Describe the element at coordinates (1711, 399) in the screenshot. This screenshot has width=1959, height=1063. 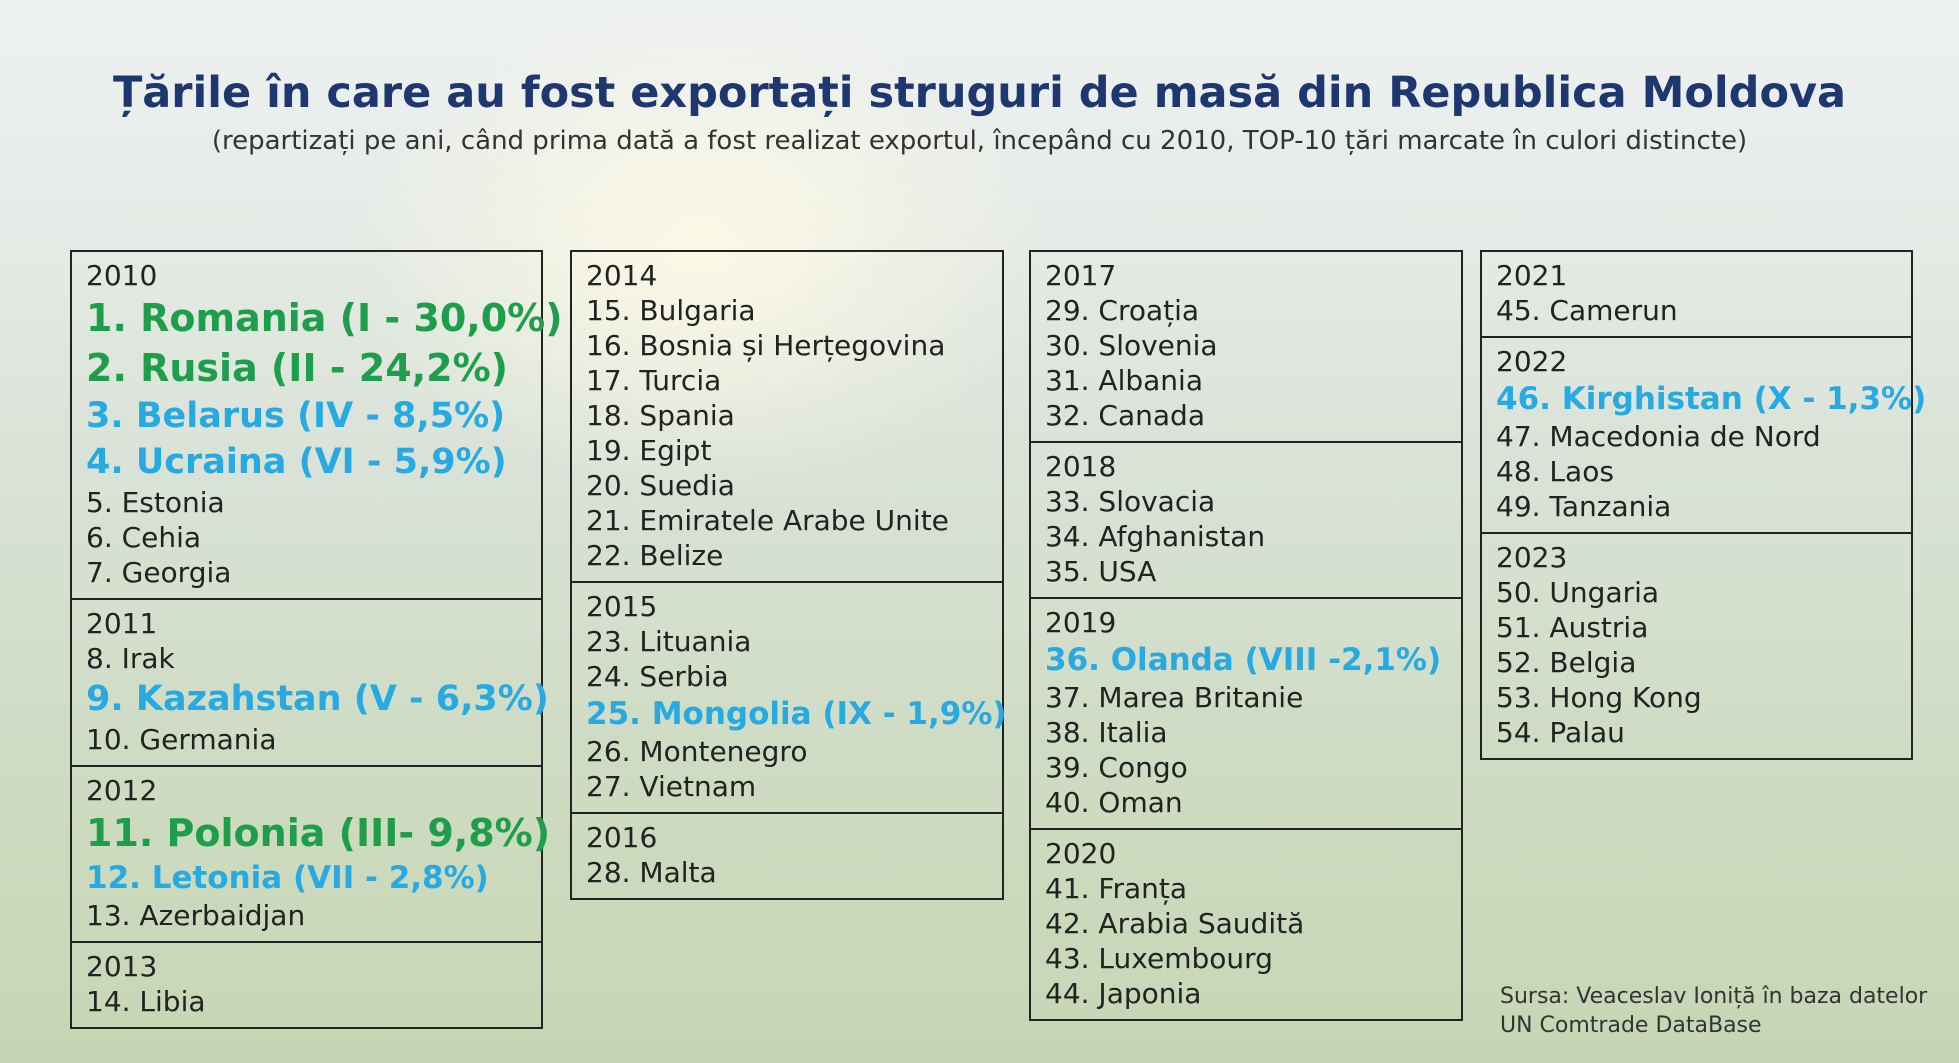
I see `country: 46. Kirghistan (X - 1,3%)` at that location.